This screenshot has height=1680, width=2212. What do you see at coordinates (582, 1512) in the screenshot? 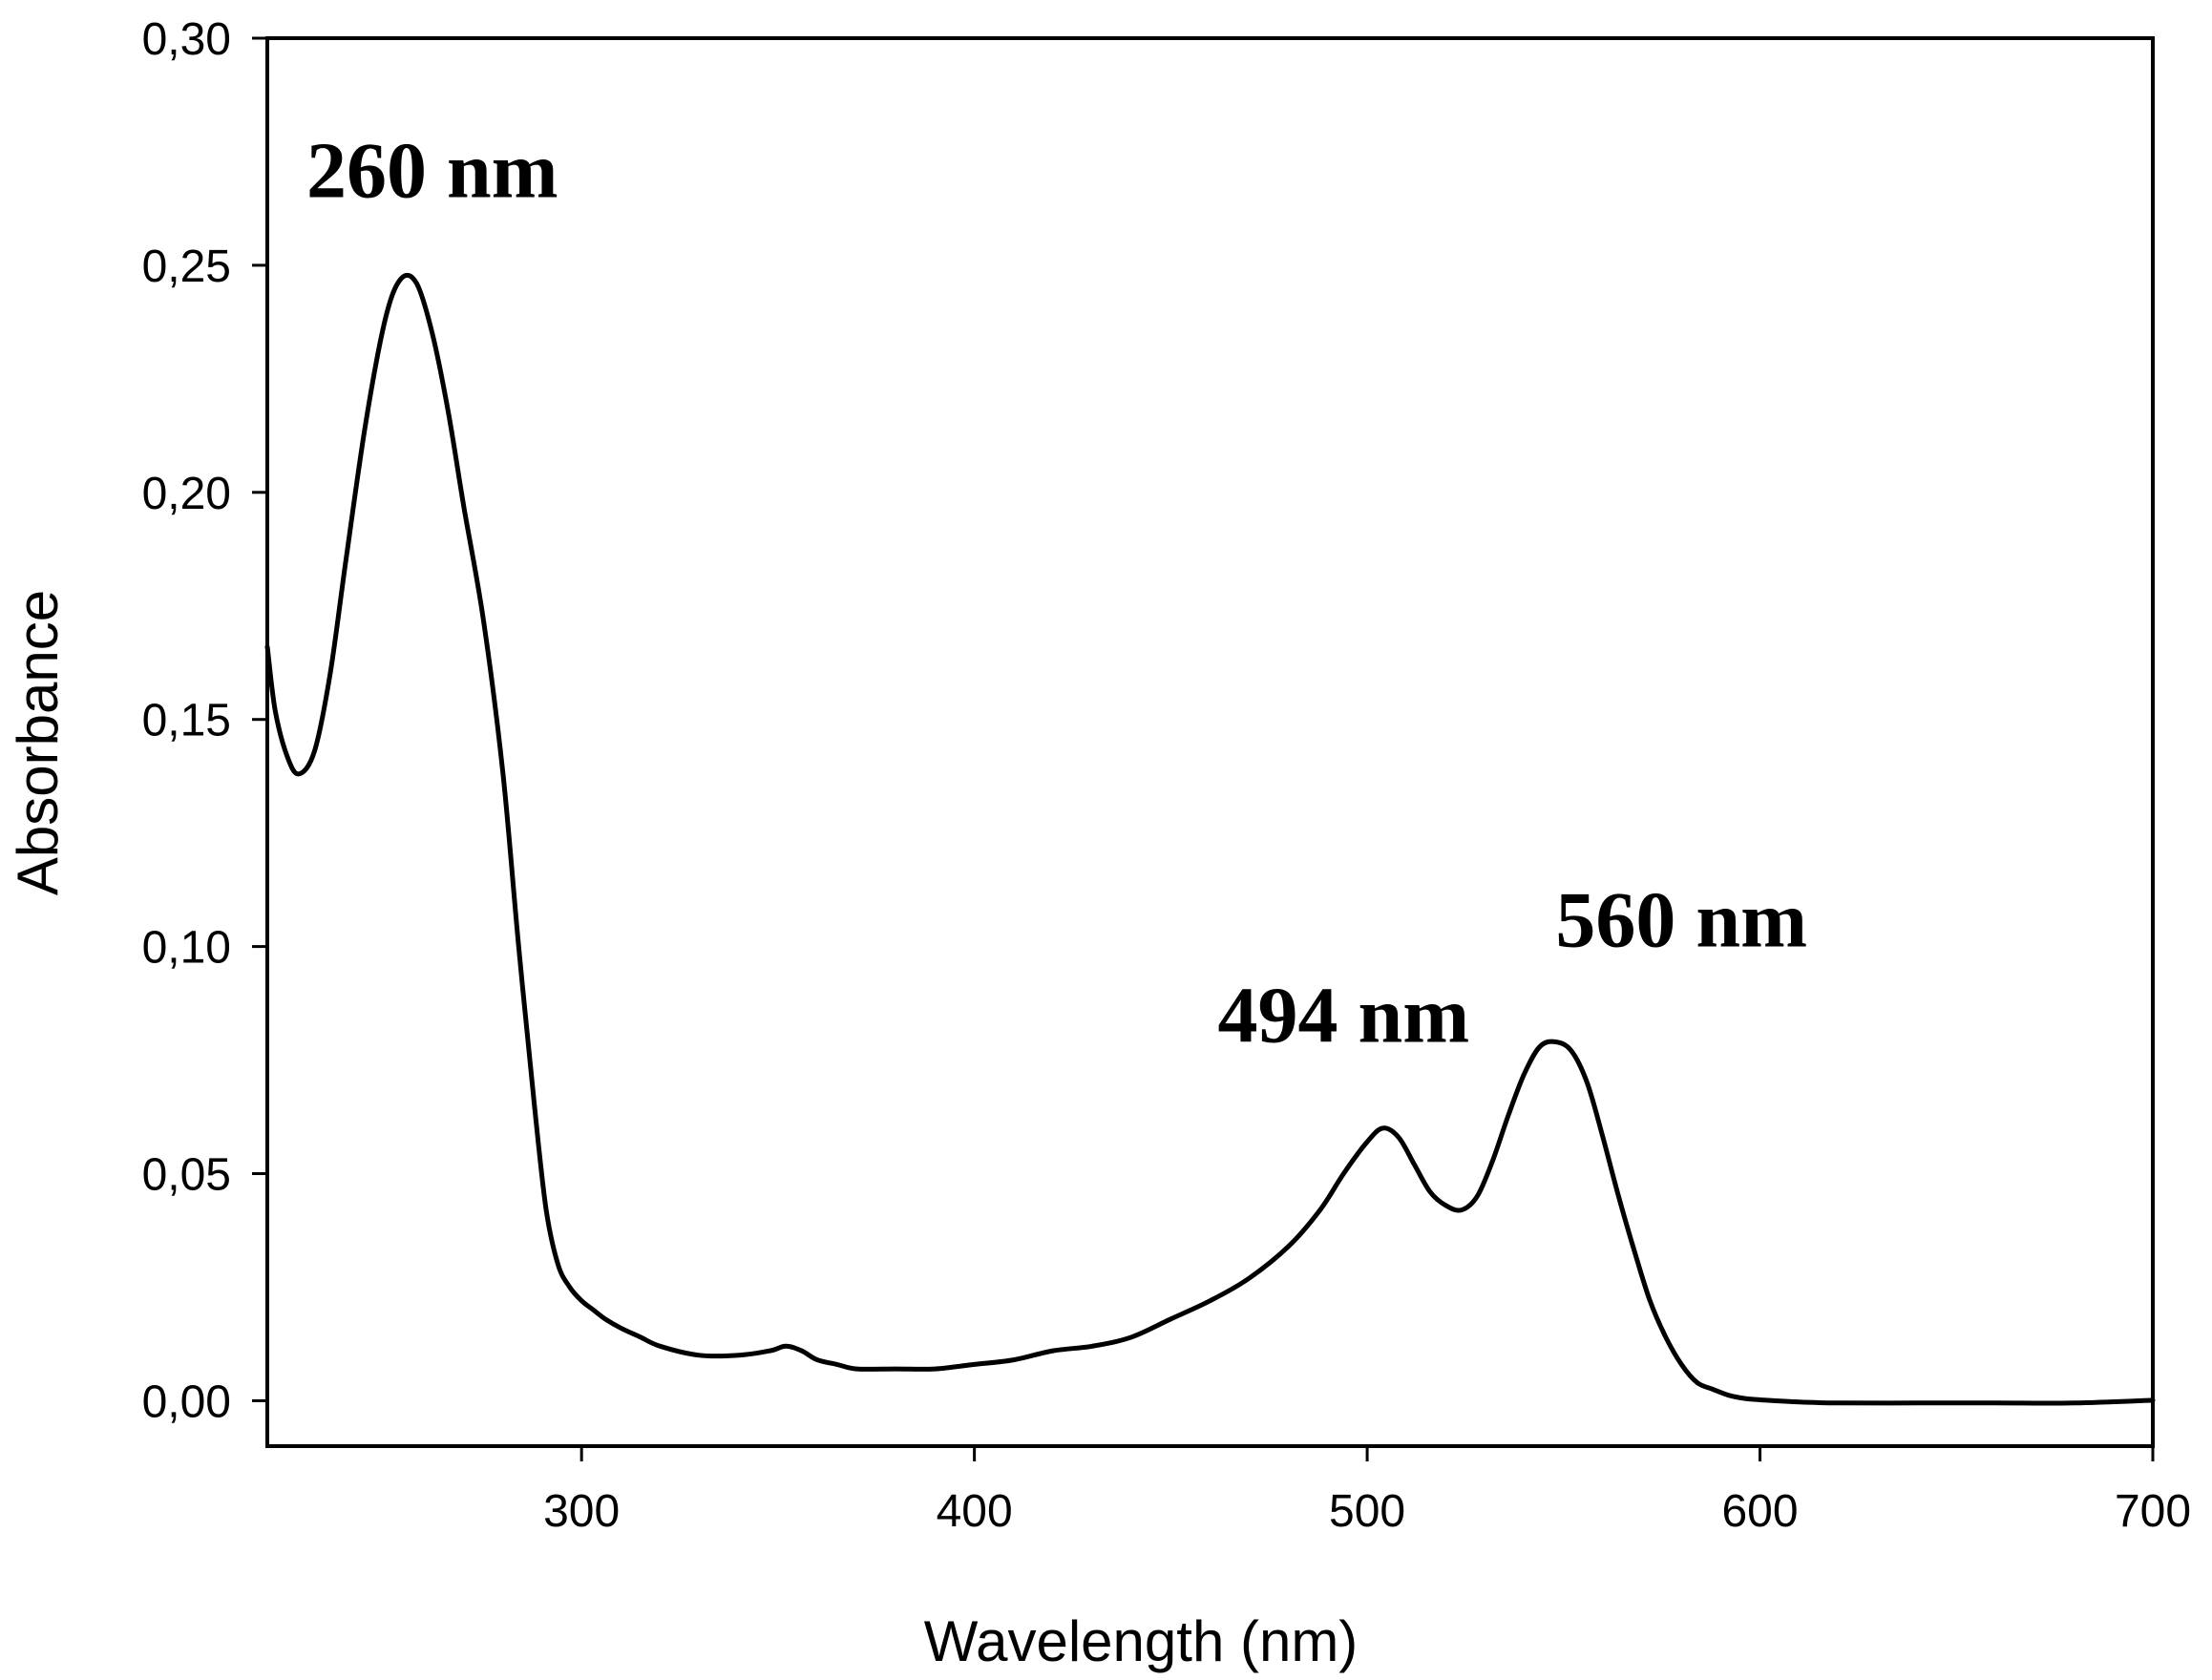
I see `x-tick-label: 300` at bounding box center [582, 1512].